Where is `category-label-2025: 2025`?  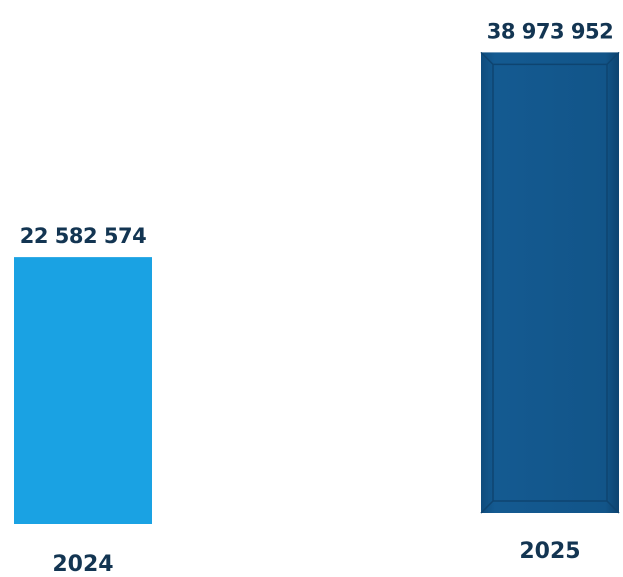
category-label-2025: 2025 is located at coordinates (549, 551).